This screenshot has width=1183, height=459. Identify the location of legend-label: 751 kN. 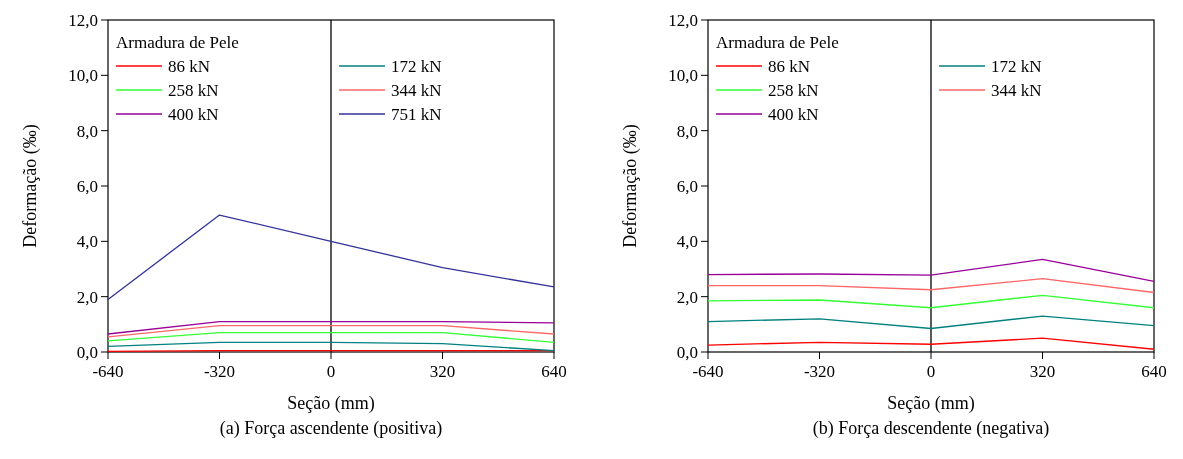
(416, 114).